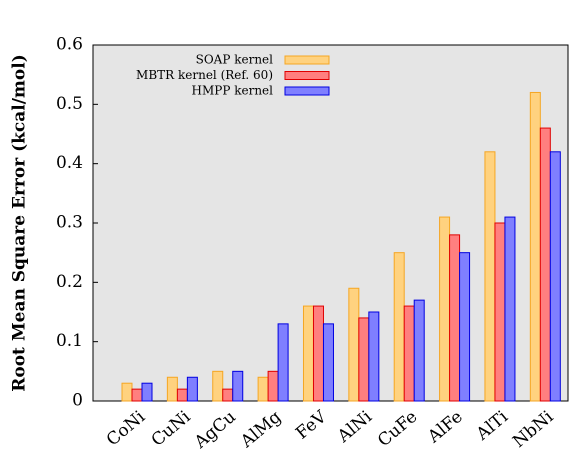  Describe the element at coordinates (533, 428) in the screenshot. I see `x-tick-label: NbNi` at that location.